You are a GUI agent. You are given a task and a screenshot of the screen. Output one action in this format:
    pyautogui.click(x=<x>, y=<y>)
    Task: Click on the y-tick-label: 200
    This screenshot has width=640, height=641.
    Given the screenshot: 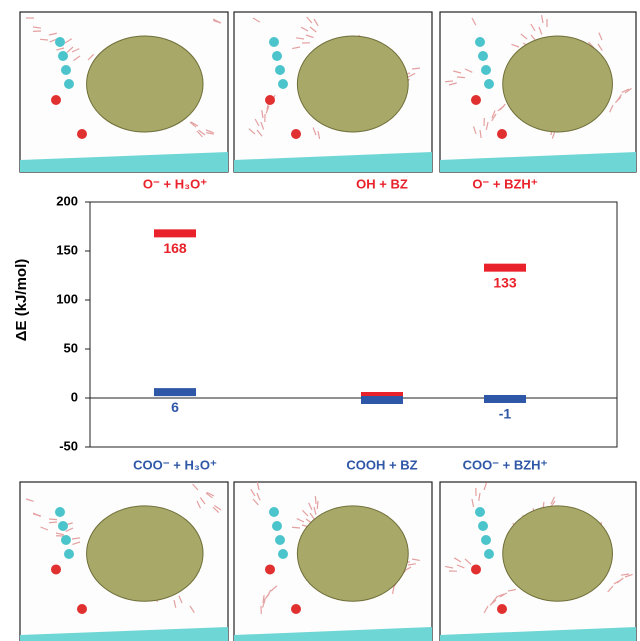 What is the action you would take?
    pyautogui.click(x=67, y=200)
    